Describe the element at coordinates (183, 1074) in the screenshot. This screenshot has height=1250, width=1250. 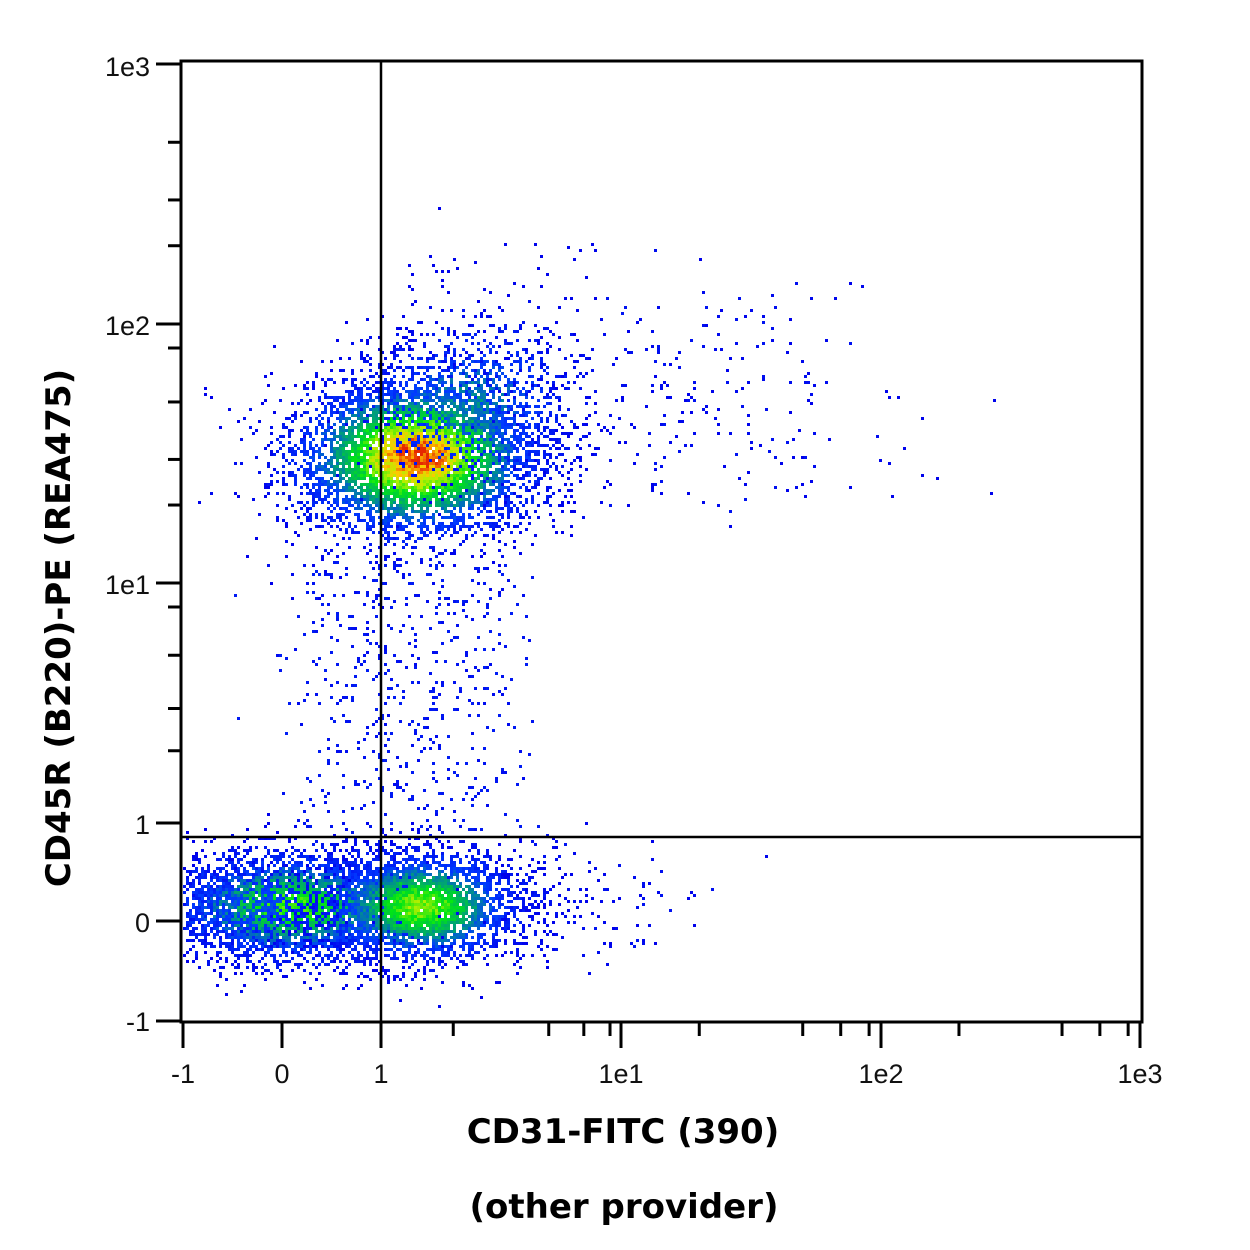
I see `x-tick-label: -1` at that location.